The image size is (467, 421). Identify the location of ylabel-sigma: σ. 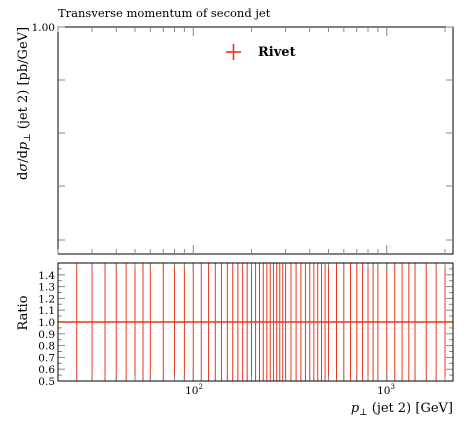
(23, 167).